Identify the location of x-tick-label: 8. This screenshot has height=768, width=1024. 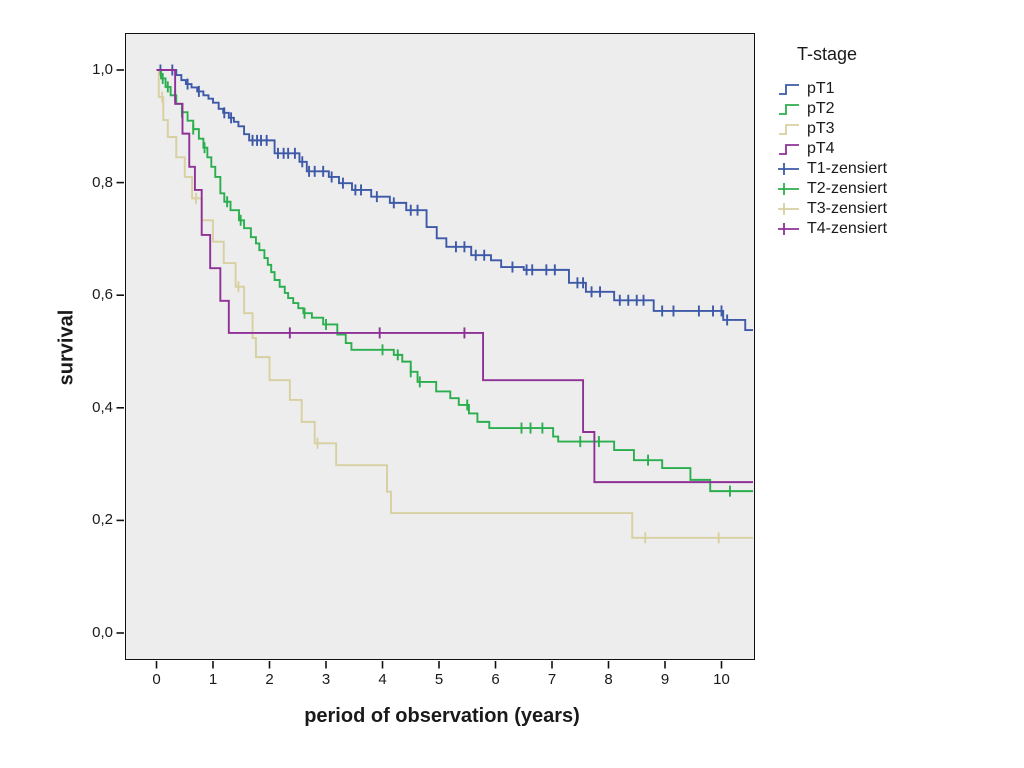
(608, 679).